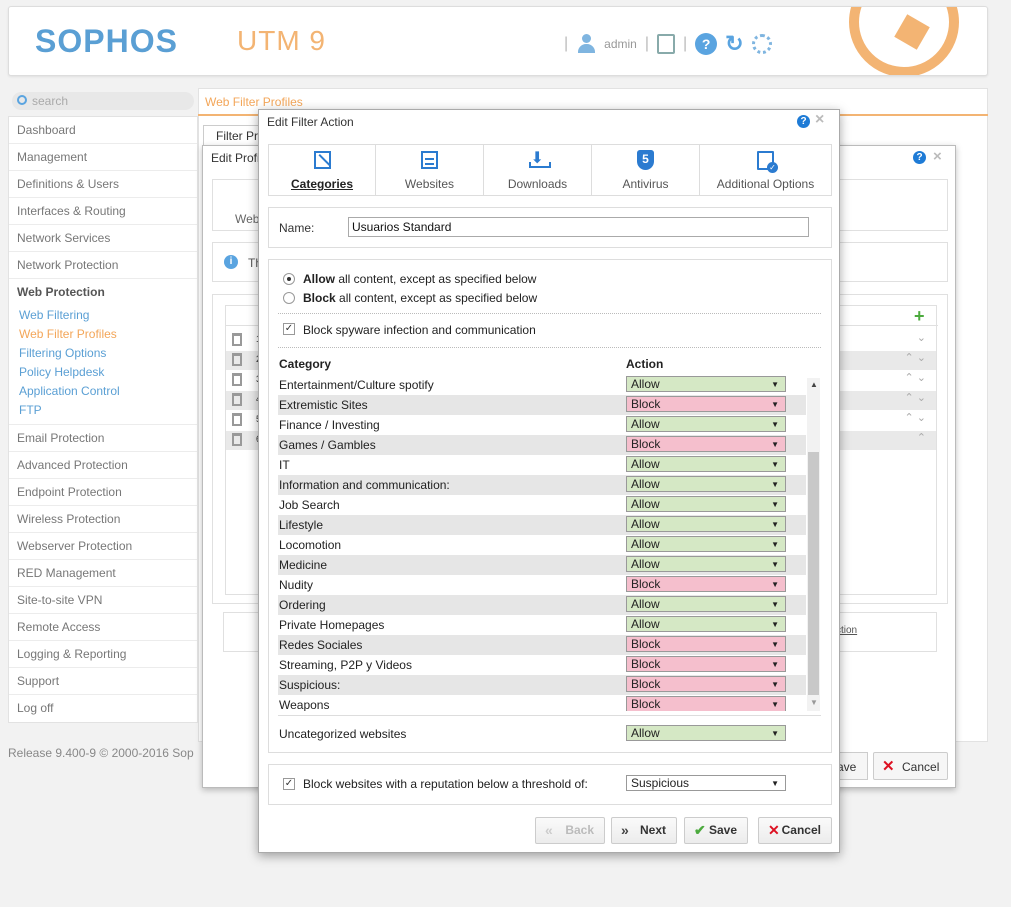  I want to click on sidebar-subitem-web-filter-profiles: Web Filter Profiles, so click(68, 334).